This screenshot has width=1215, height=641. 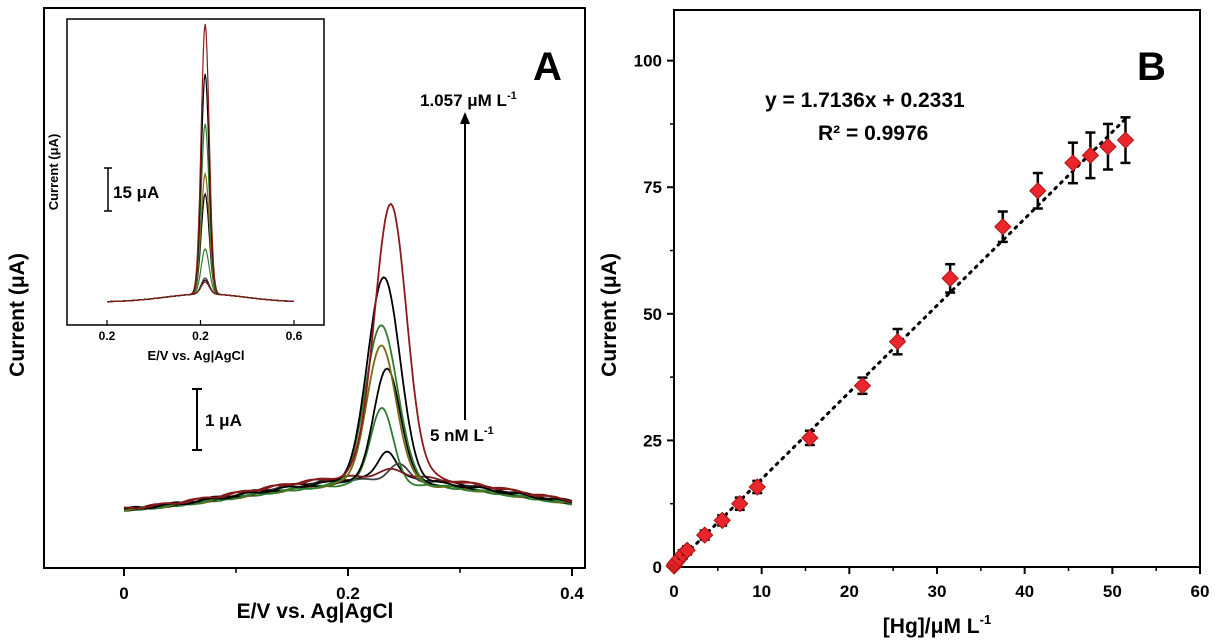 I want to click on inset-curves, so click(x=200, y=163).